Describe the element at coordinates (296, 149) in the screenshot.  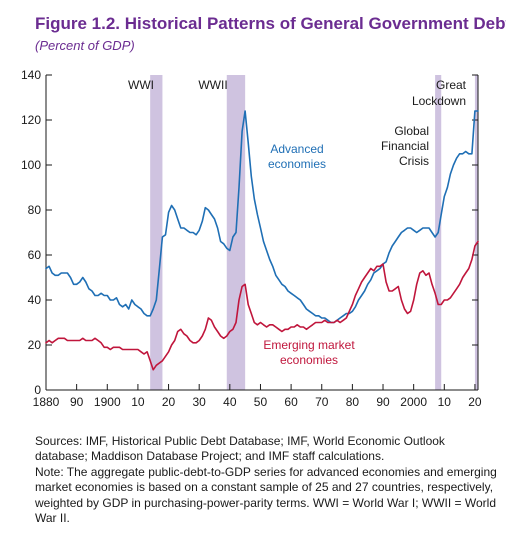
I see `advanced-series-label-line1: Advanced` at that location.